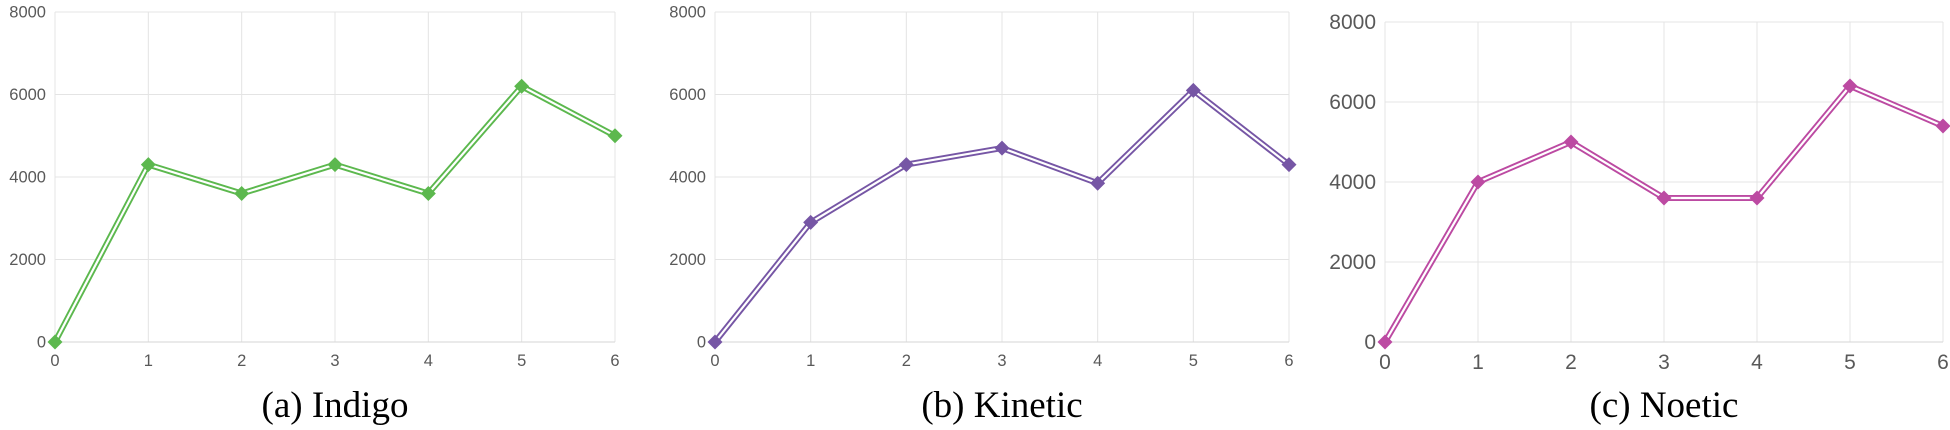  I want to click on caption-kinetic: (b) Kinetic, so click(1002, 405).